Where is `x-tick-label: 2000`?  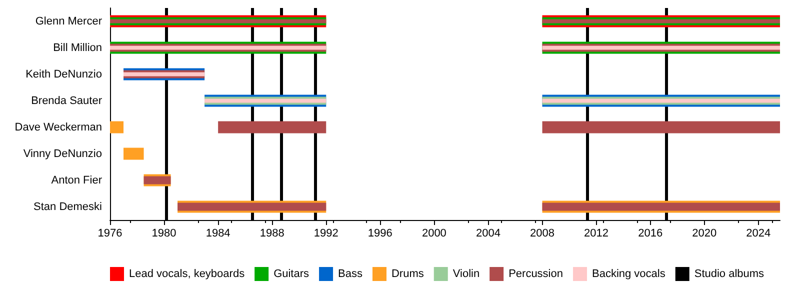 x-tick-label: 2000 is located at coordinates (434, 234).